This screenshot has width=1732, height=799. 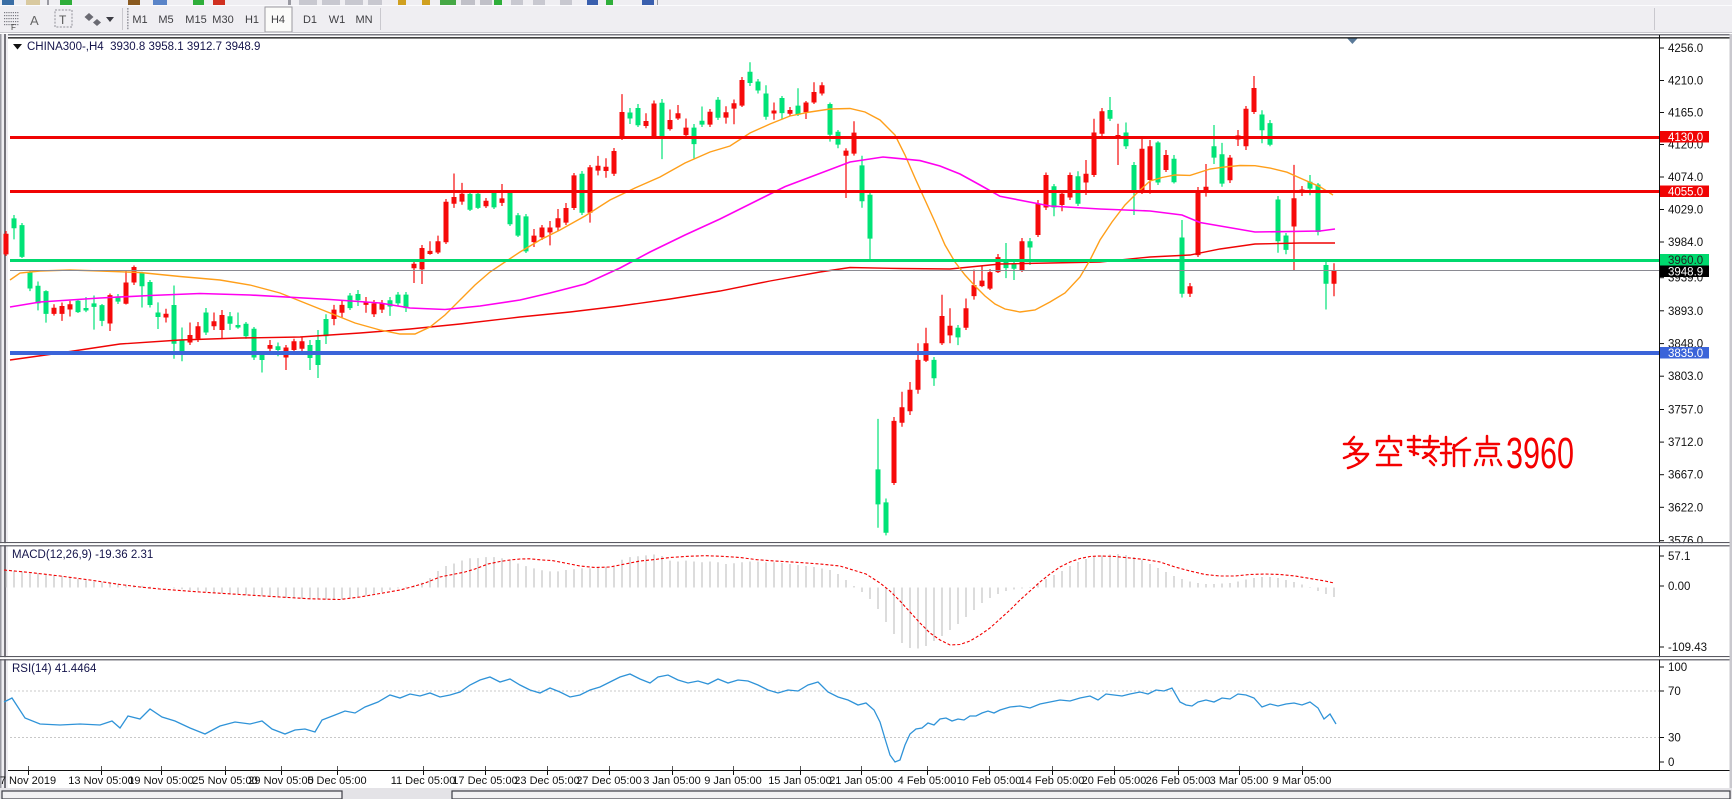 I want to click on svg-text: 4210.0, so click(x=1685, y=82).